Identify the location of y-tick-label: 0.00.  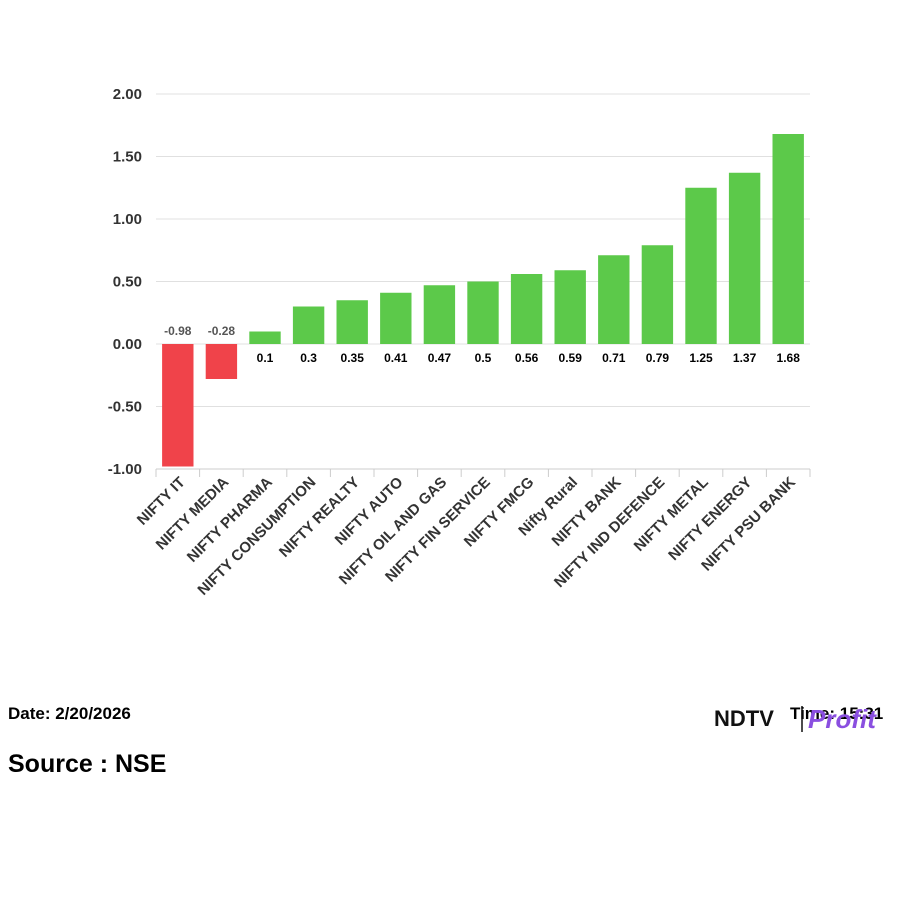
(127, 344).